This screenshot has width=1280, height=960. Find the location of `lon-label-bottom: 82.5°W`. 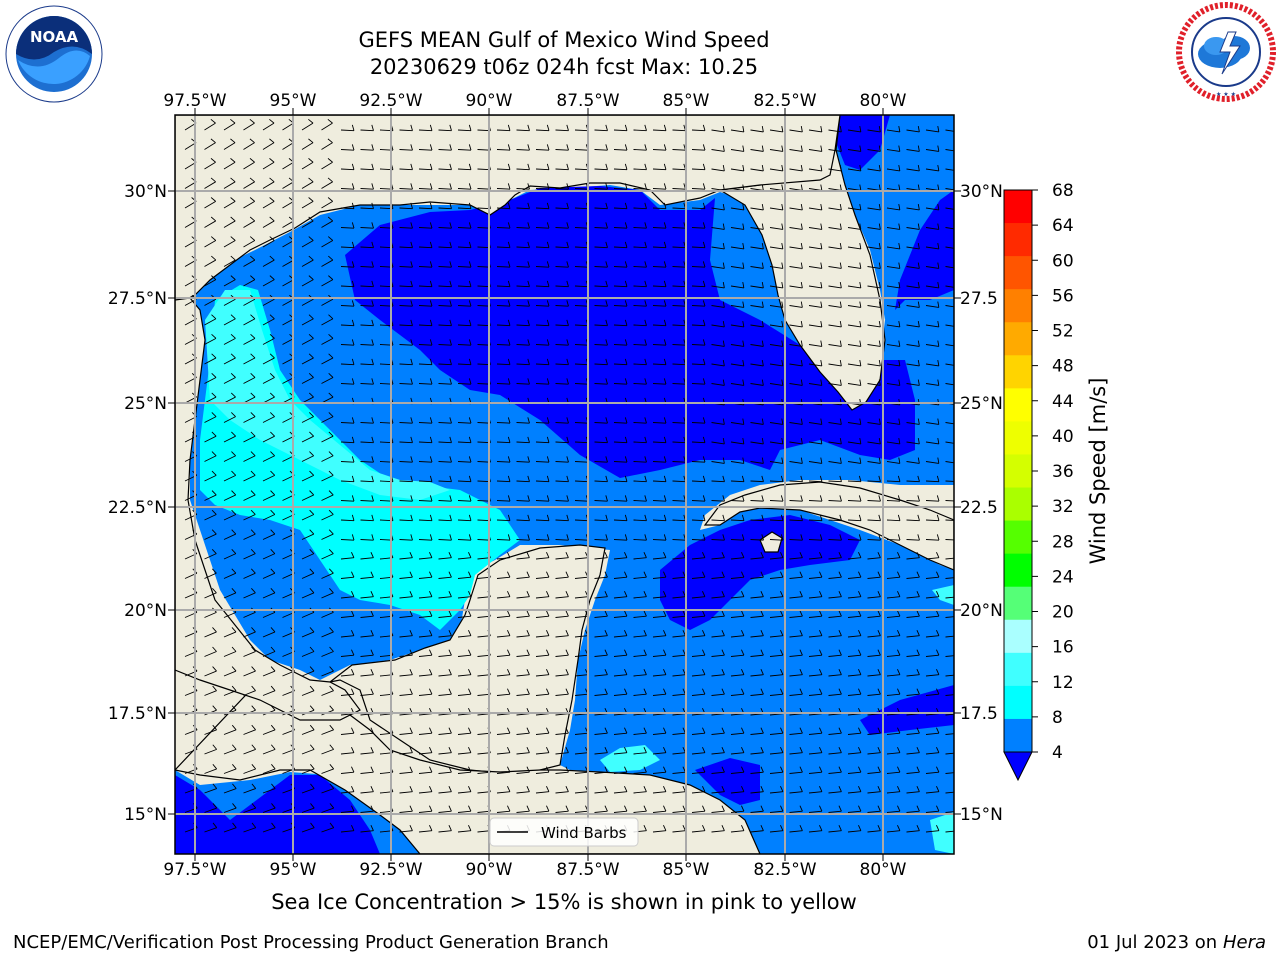

lon-label-bottom: 82.5°W is located at coordinates (784, 870).